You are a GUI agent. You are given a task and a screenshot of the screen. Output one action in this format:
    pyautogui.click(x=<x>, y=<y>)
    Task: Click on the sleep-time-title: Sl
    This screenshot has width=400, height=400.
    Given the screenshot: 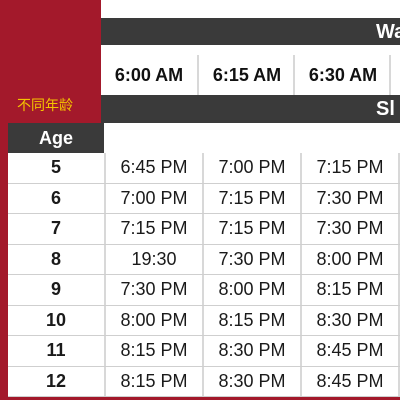 What is the action you would take?
    pyautogui.click(x=385, y=109)
    